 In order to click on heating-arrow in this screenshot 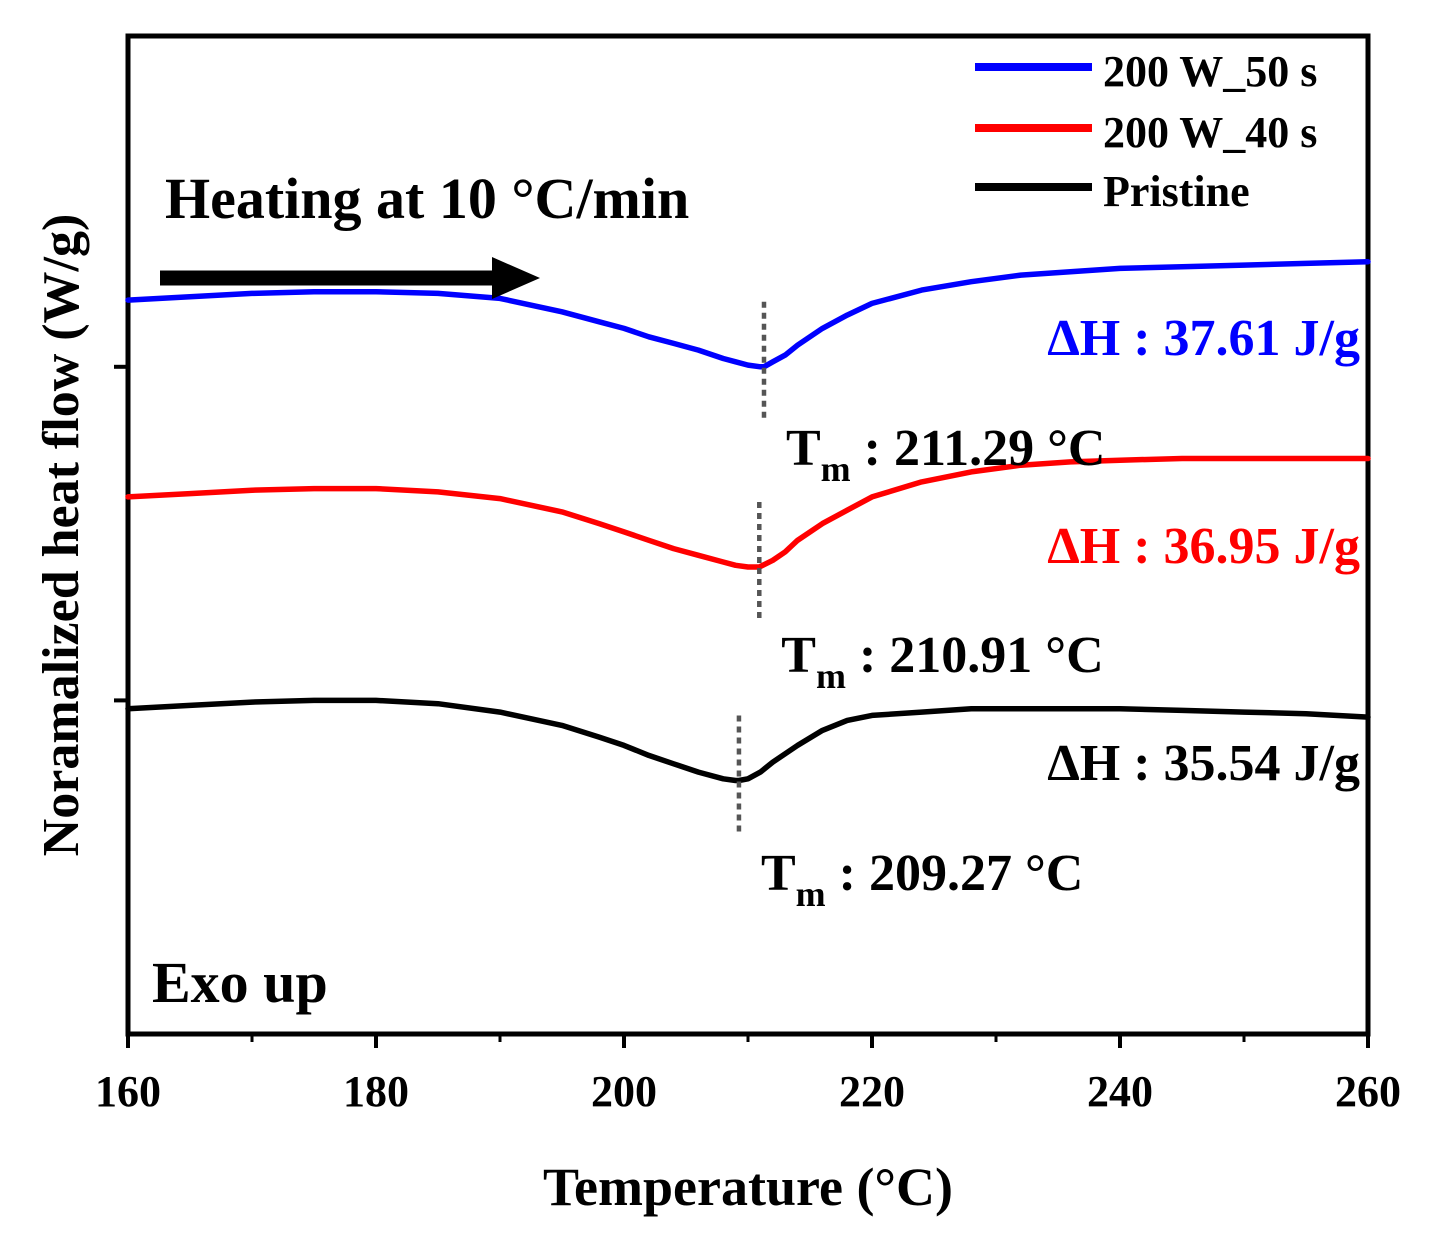, I will do `click(350, 278)`.